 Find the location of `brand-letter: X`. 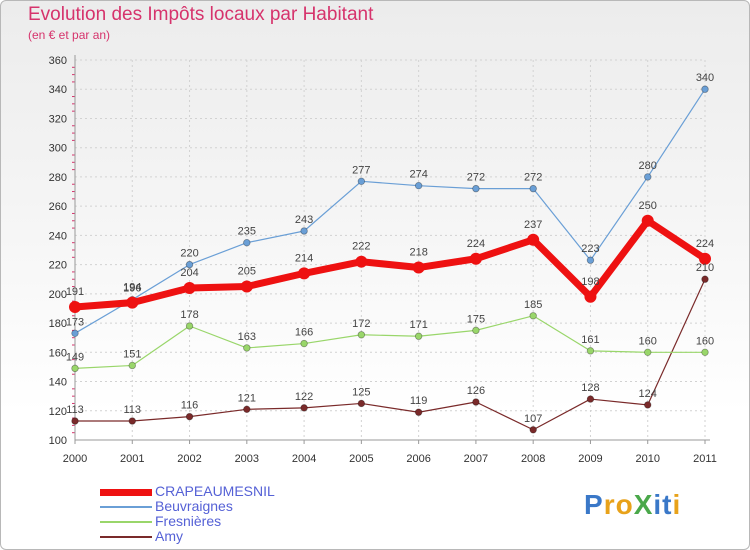

brand-letter: X is located at coordinates (643, 504).